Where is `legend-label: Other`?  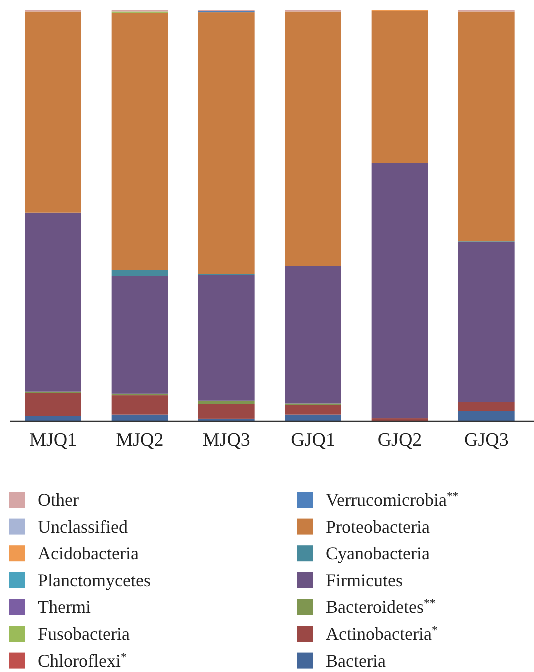 legend-label: Other is located at coordinates (58, 500).